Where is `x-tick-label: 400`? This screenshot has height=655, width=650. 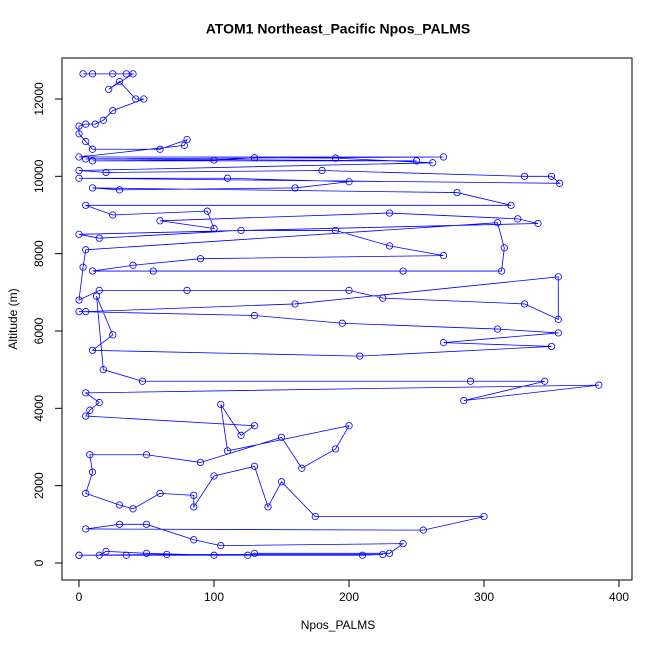 x-tick-label: 400 is located at coordinates (619, 597).